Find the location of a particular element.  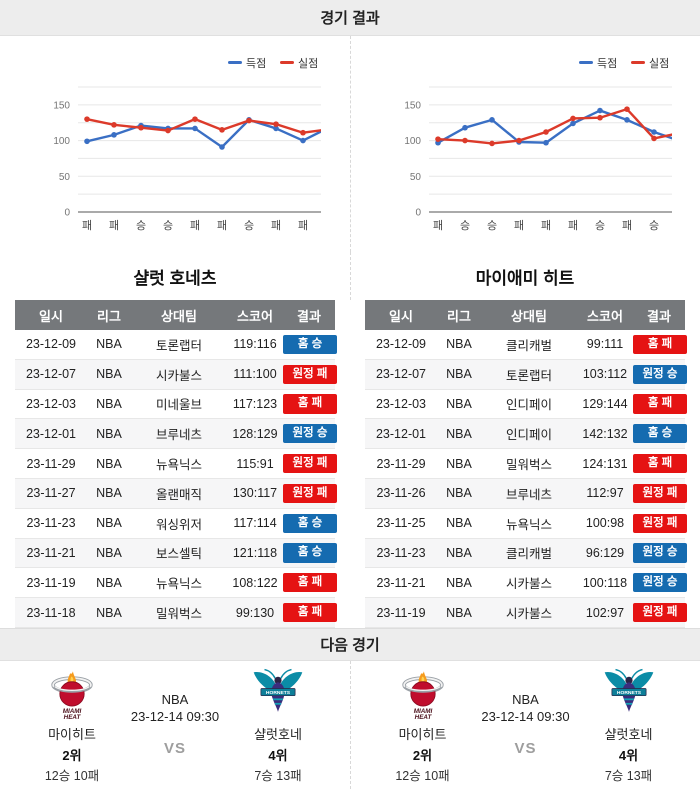

table-row: 23-12-09 NBA 토론랩터 119:116 홈 승 is located at coordinates (176, 345).